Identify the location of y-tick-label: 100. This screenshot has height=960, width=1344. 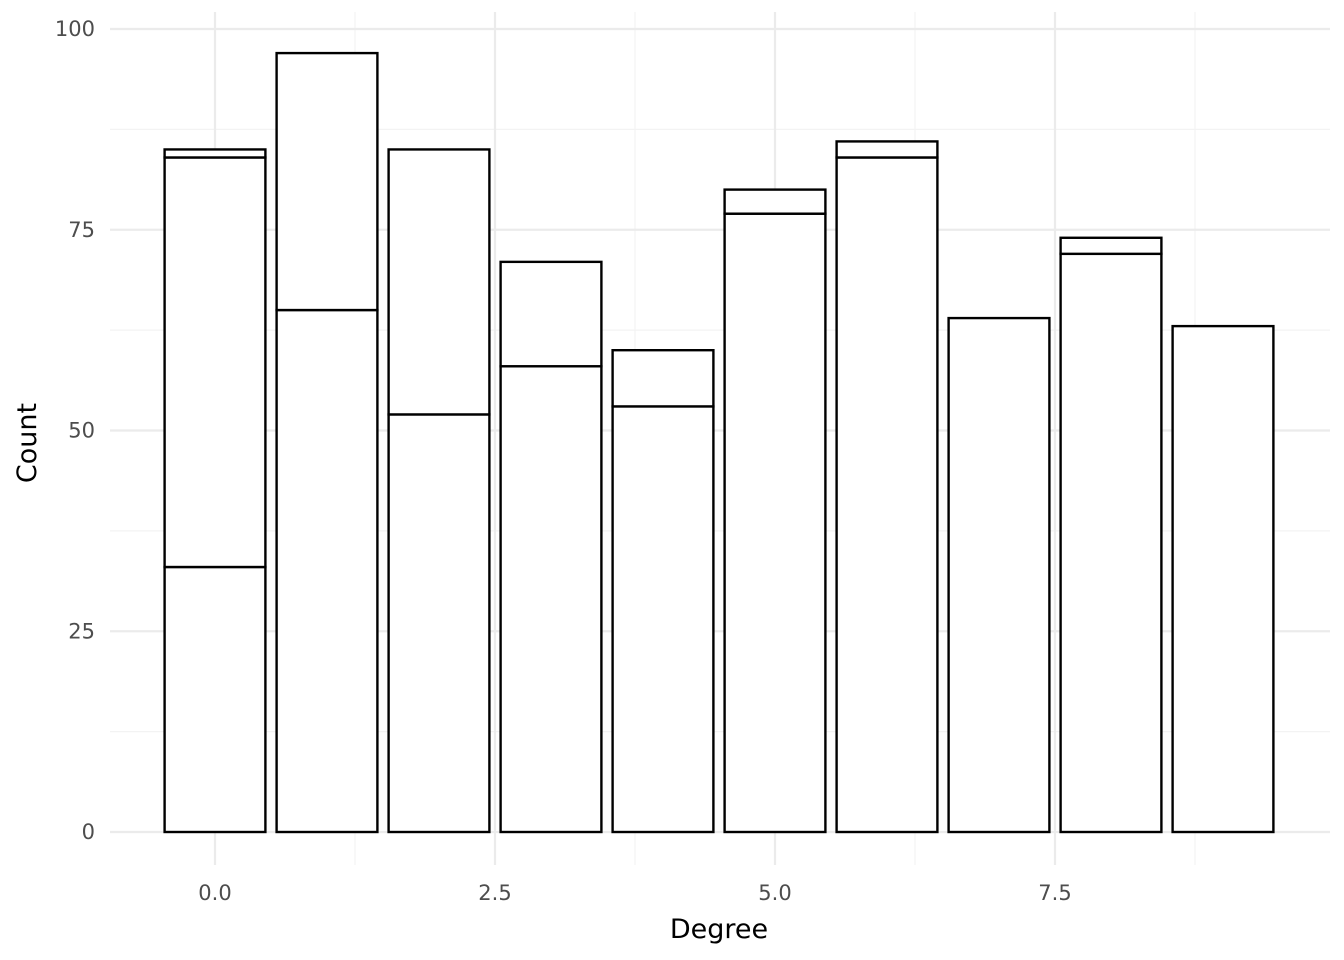
(75, 29).